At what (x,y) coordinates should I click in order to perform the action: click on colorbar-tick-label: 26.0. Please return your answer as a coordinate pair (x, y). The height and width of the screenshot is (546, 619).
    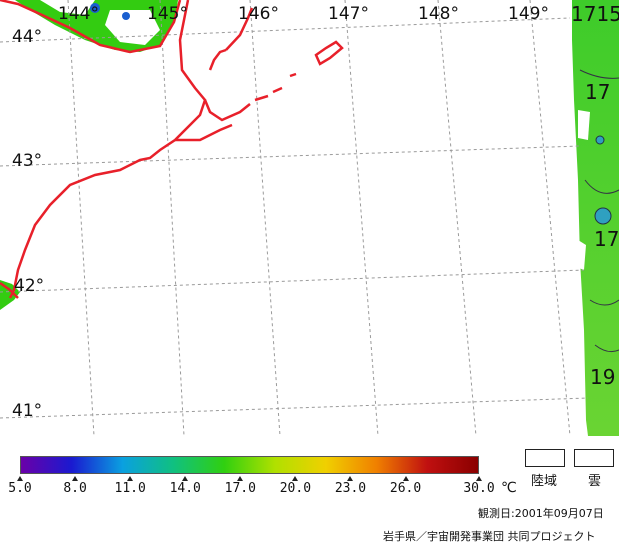
    Looking at the image, I should click on (405, 488).